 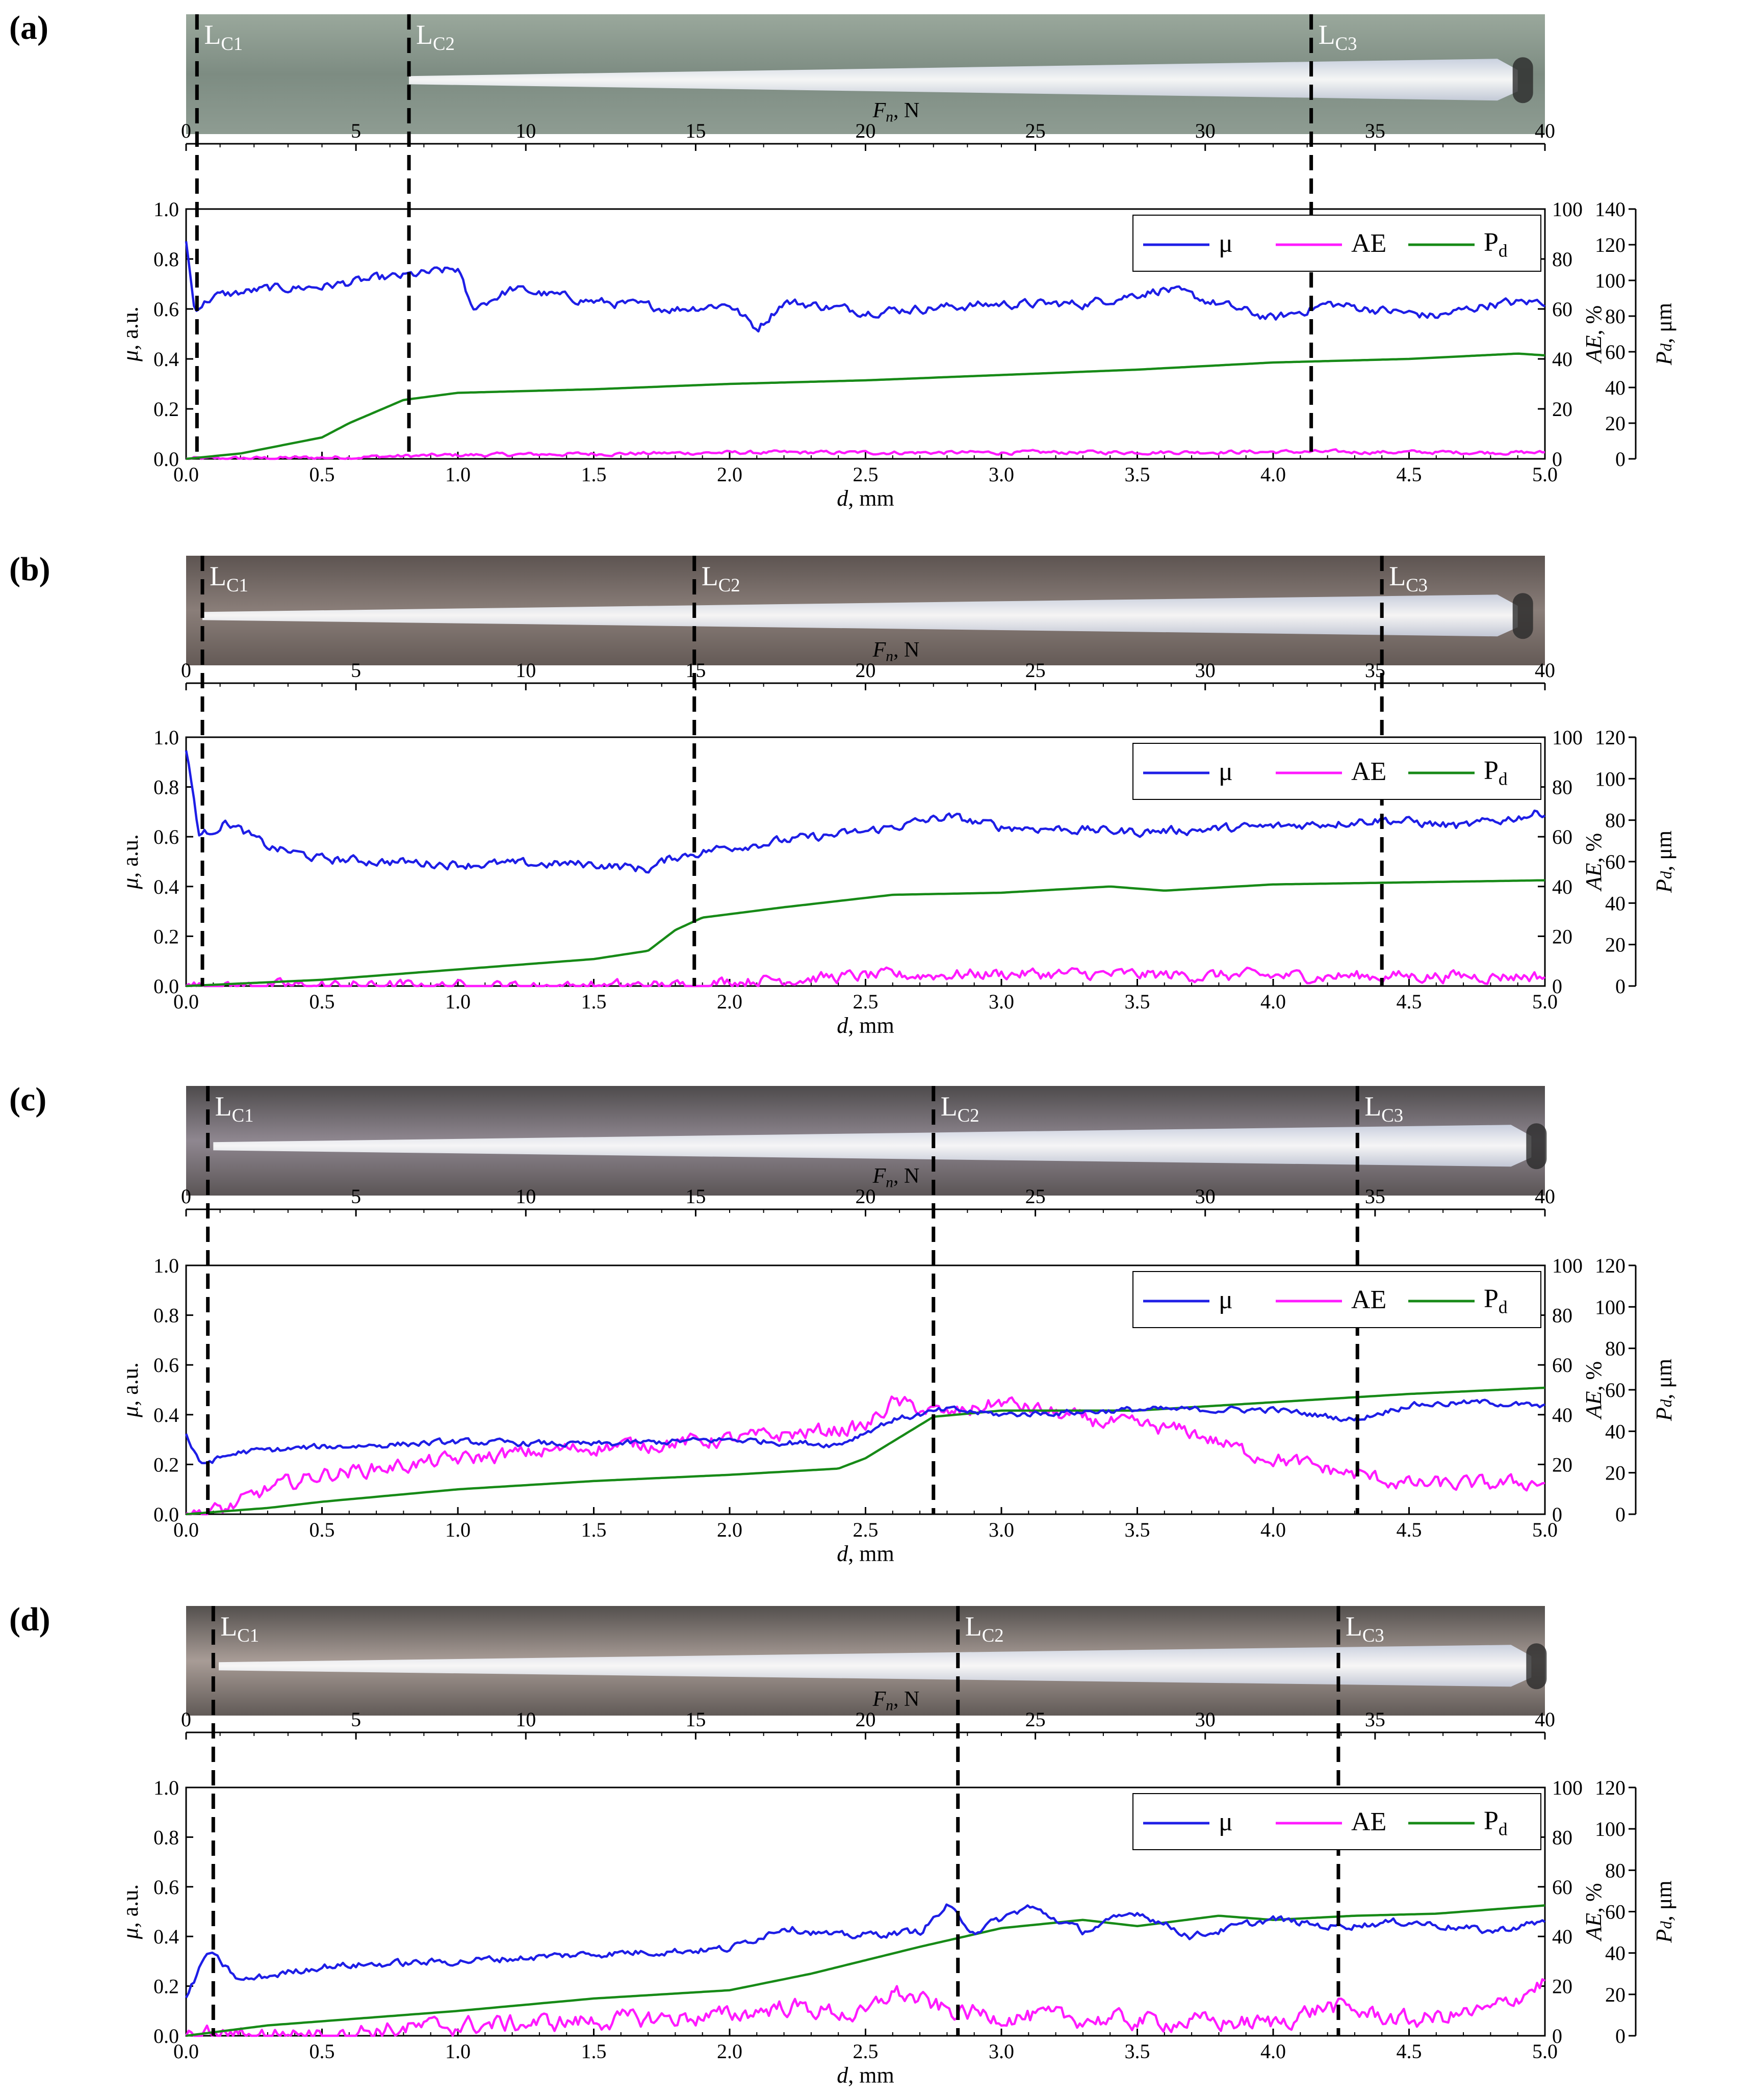 What do you see at coordinates (1615, 1349) in the screenshot?
I see `right2-tick-label: 80` at bounding box center [1615, 1349].